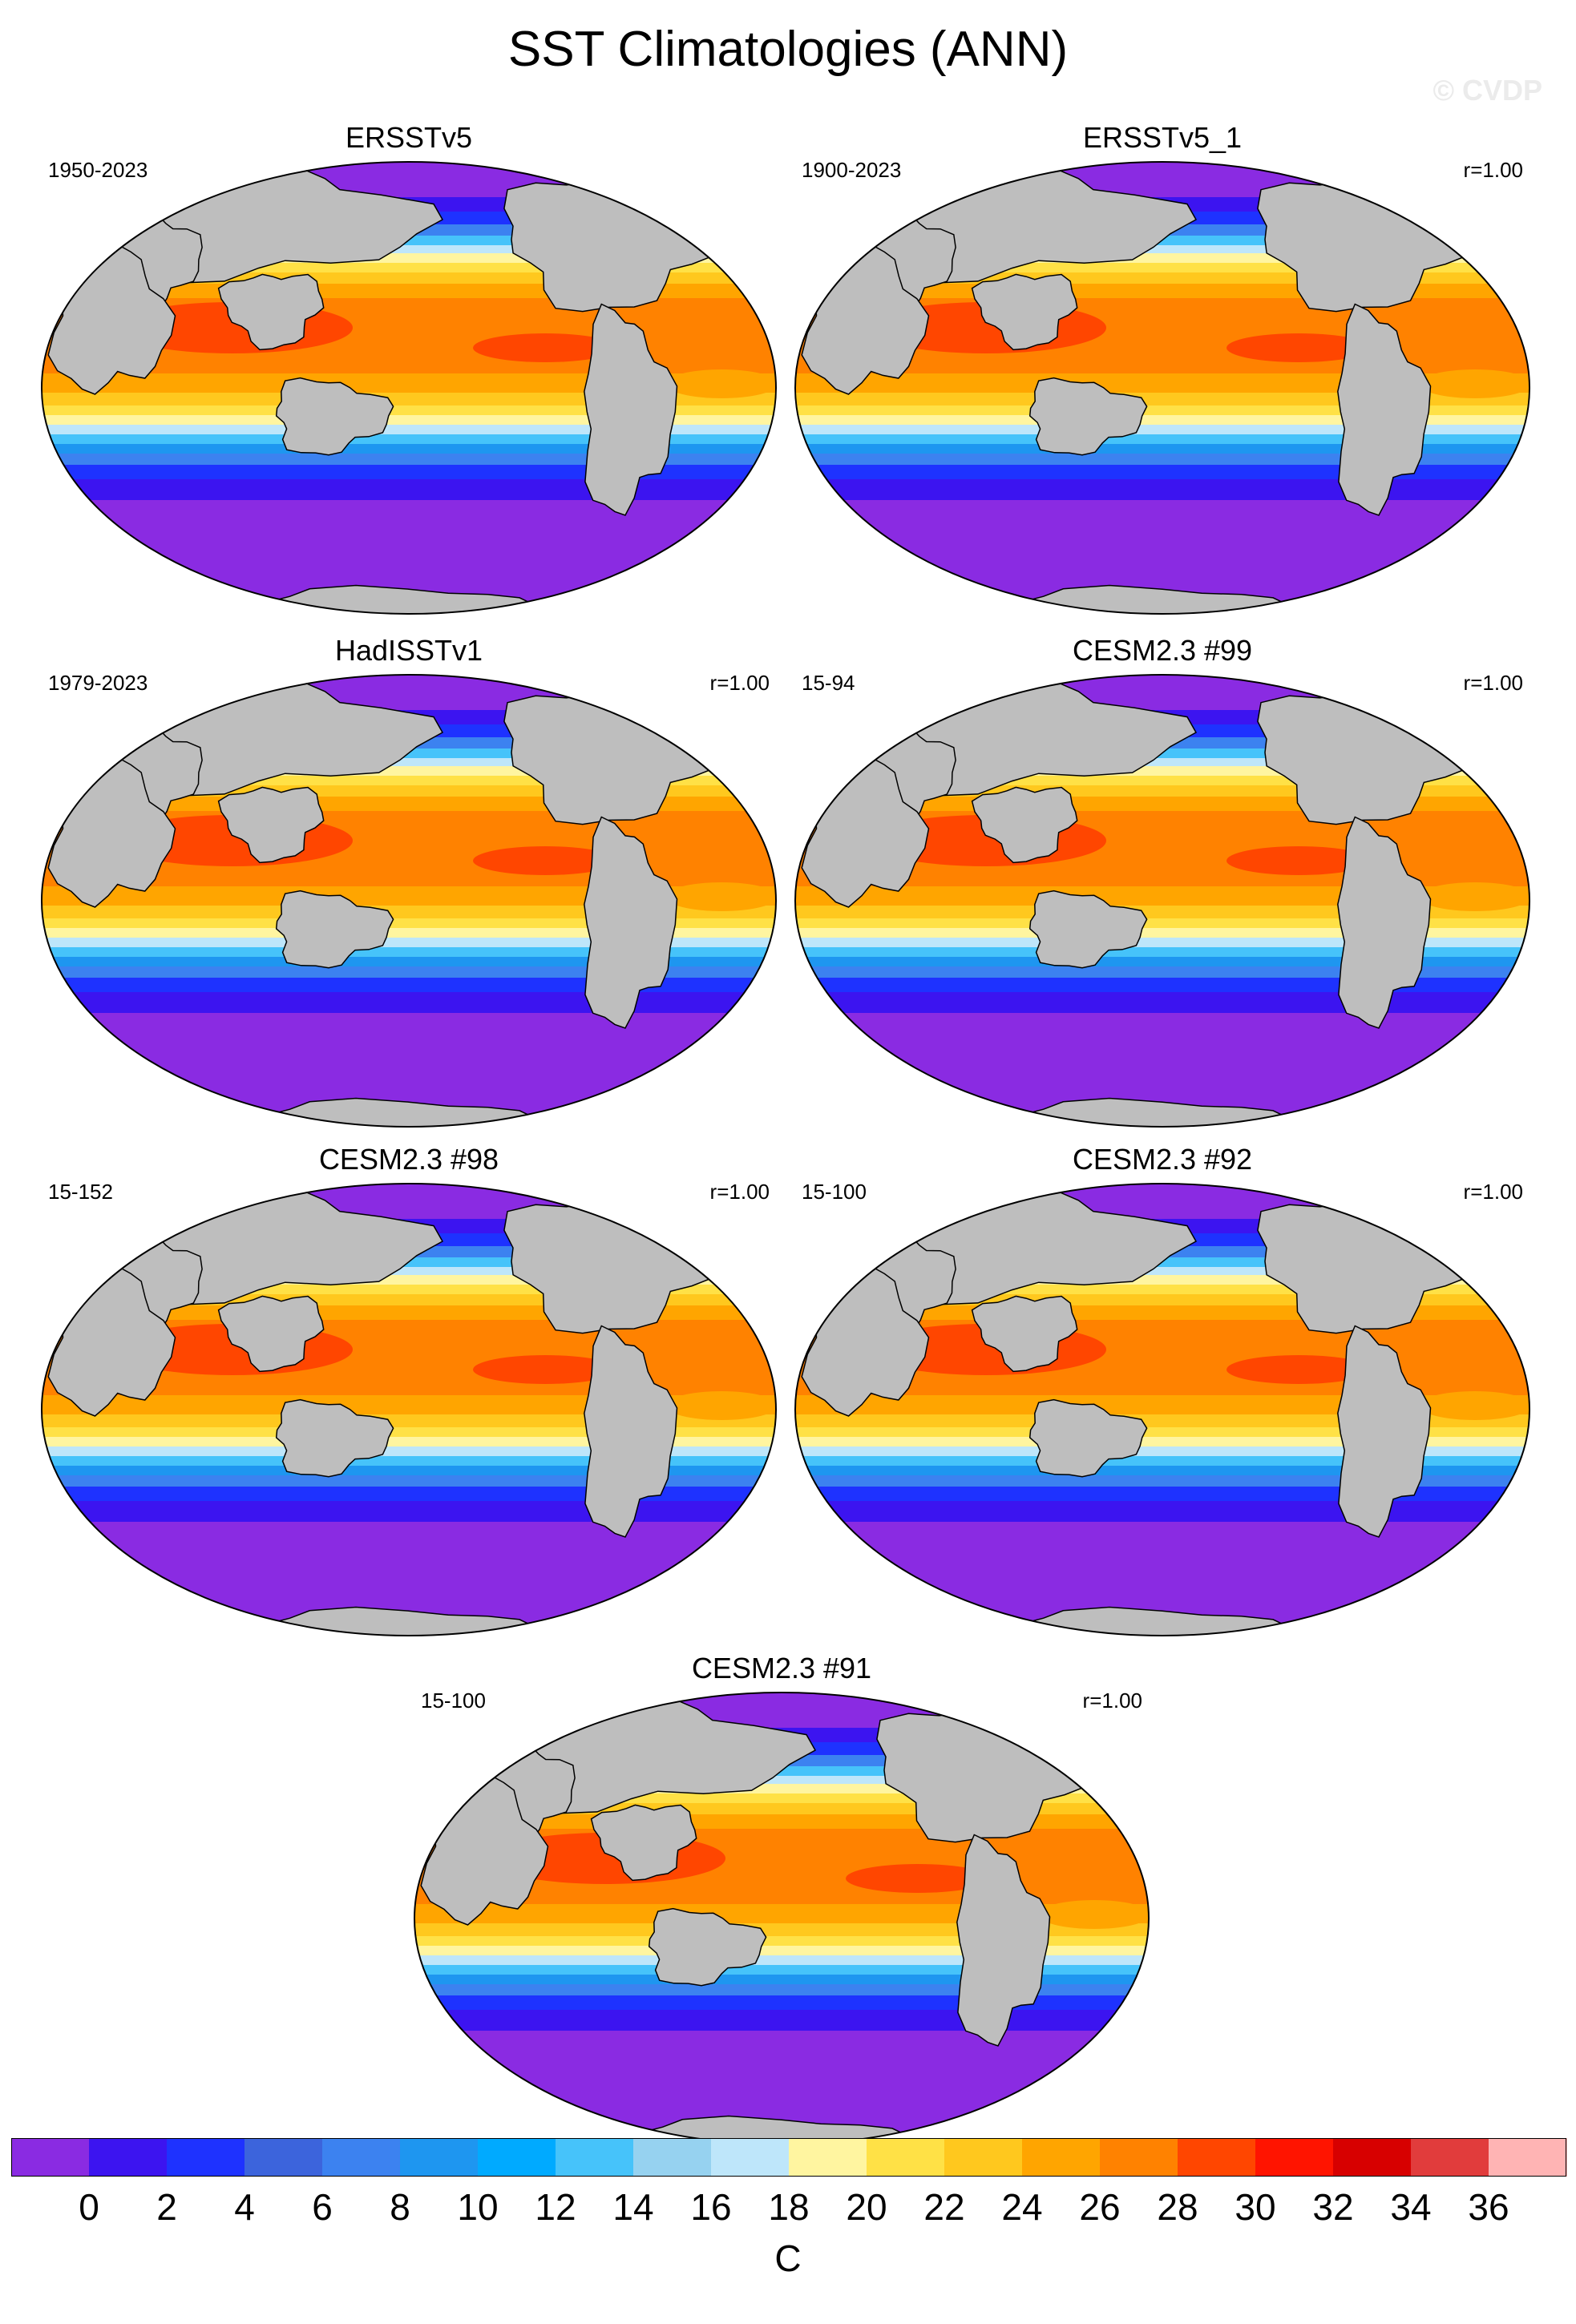 The image size is (1576, 2324). I want to click on colorbar-tick-label: 28, so click(1177, 2207).